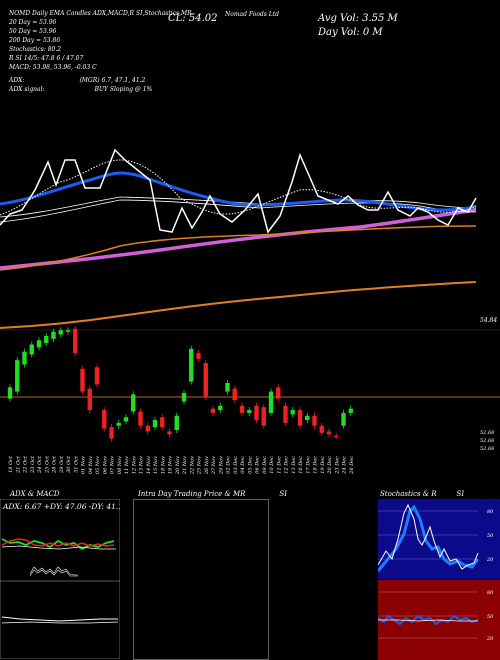 The width and height of the screenshot is (500, 660). Describe the element at coordinates (33, 31) in the screenshot. I see `ema-50-label: 50 Day = 53.96` at that location.